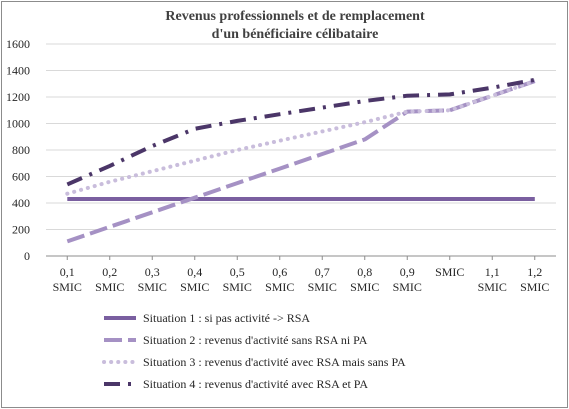 This screenshot has height=409, width=569. What do you see at coordinates (152, 272) in the screenshot?
I see `x-tick-label-line: 0,3` at bounding box center [152, 272].